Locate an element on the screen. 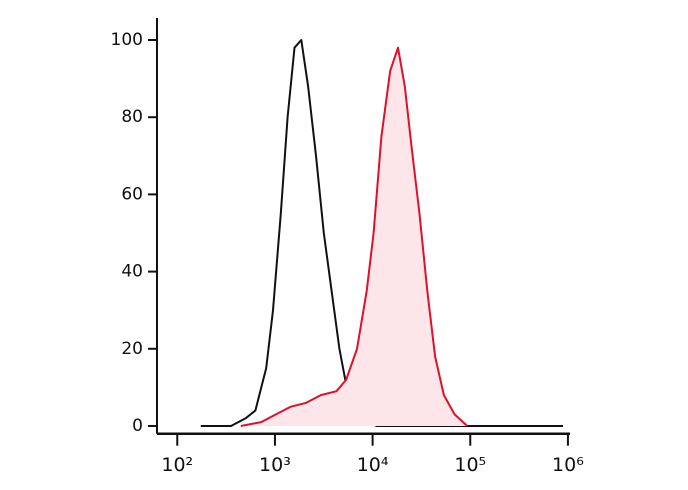 The width and height of the screenshot is (688, 490). y-tick-label: 100 is located at coordinates (127, 40).